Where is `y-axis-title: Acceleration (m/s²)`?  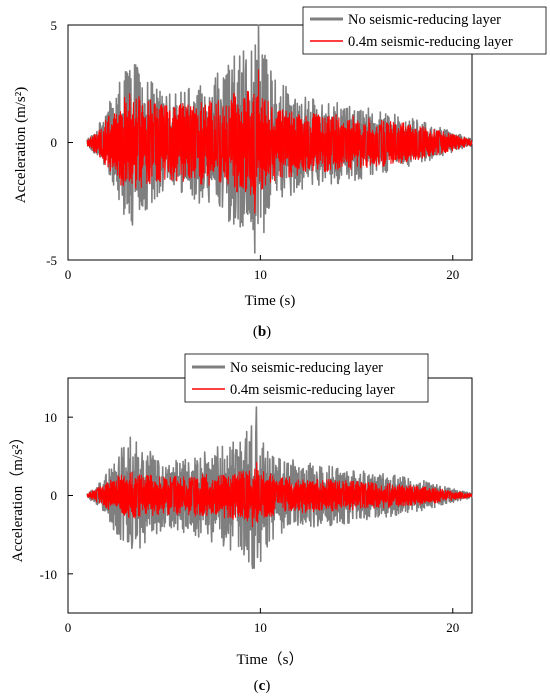
y-axis-title: Acceleration (m/s²) is located at coordinates (21, 145).